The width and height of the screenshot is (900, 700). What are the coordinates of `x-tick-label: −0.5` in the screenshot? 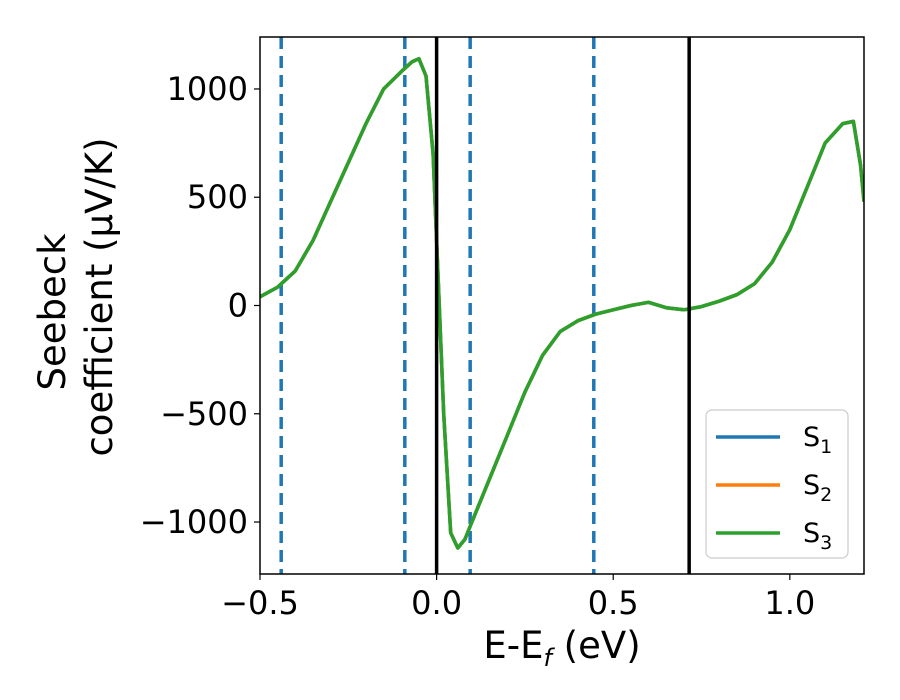 It's located at (260, 603).